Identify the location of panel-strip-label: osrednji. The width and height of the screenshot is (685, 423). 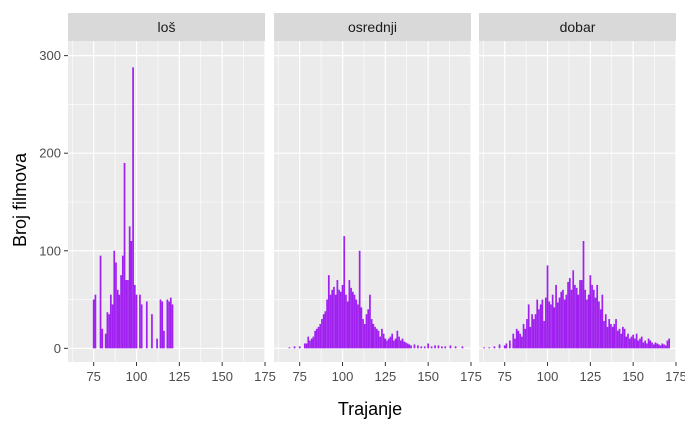
(372, 27).